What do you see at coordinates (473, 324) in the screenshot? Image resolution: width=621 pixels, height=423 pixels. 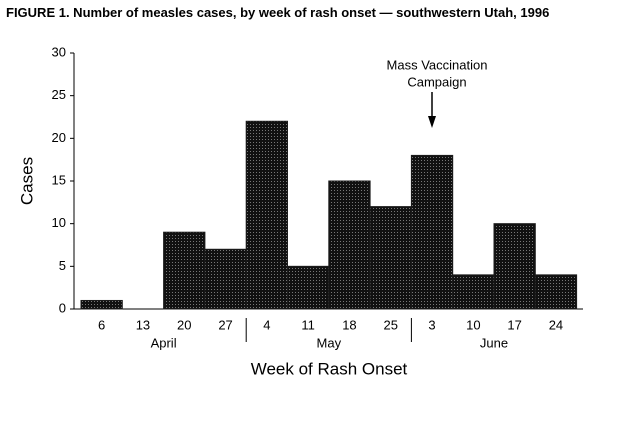 I see `x-tick-label: 10` at bounding box center [473, 324].